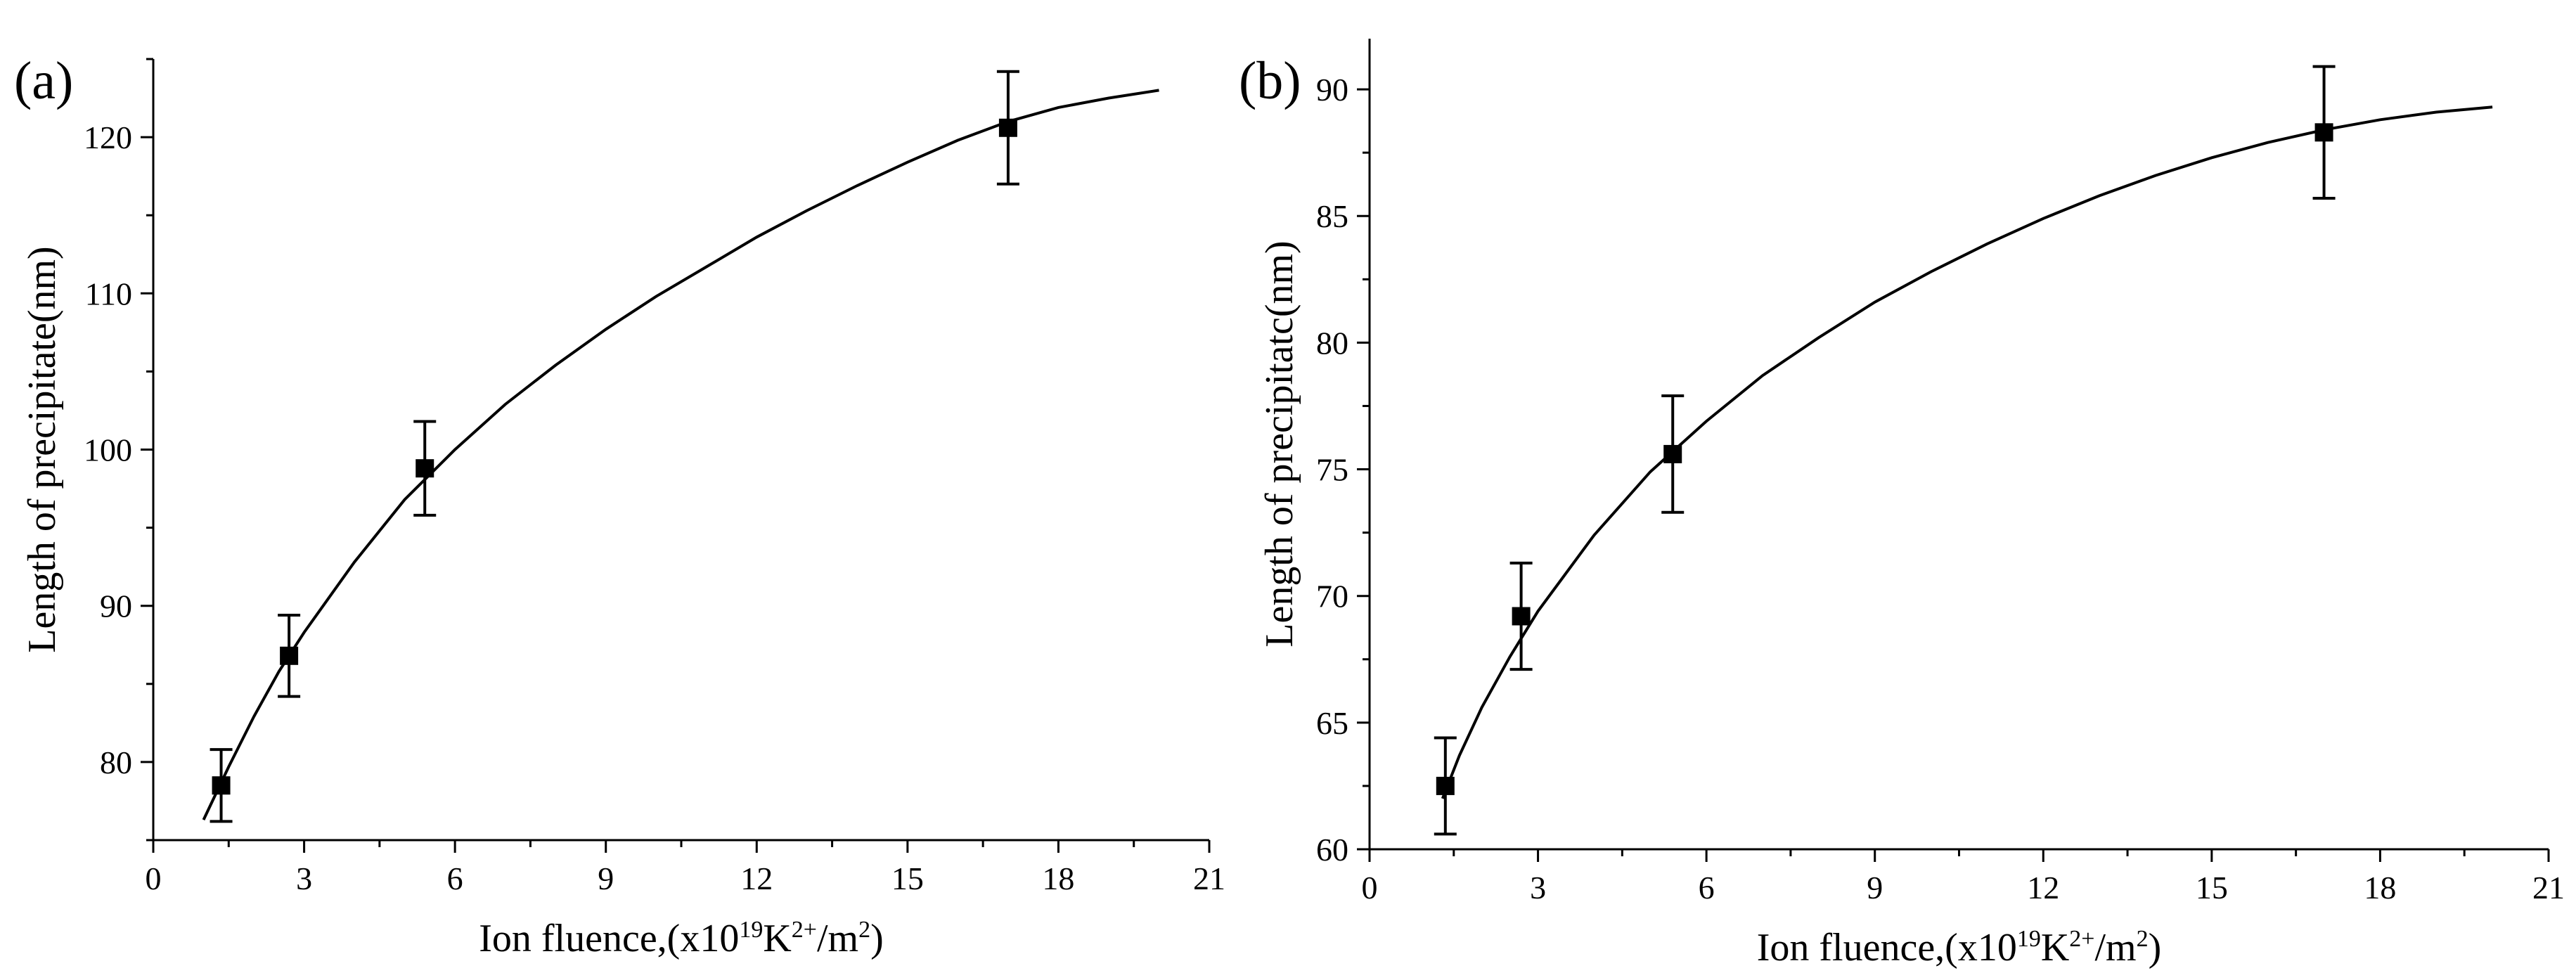  I want to click on y-tick-label: 100, so click(108, 450).